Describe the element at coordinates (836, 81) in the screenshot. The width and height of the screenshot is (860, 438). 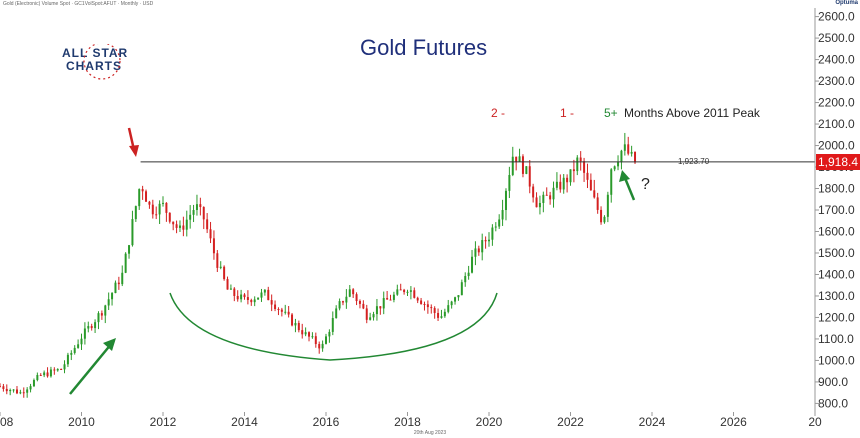
I see `y-tick-label: 2300.0` at that location.